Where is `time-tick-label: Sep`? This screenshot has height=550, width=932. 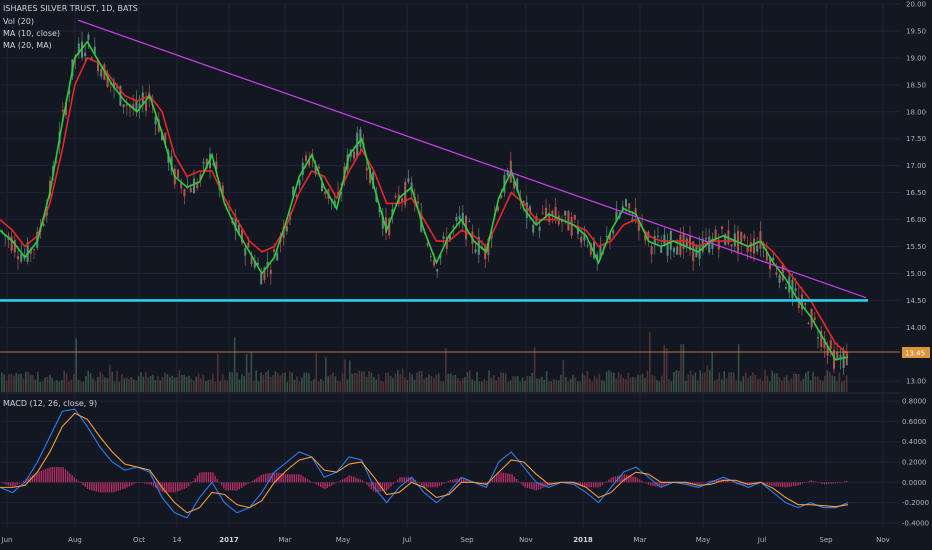 time-tick-label: Sep is located at coordinates (467, 540).